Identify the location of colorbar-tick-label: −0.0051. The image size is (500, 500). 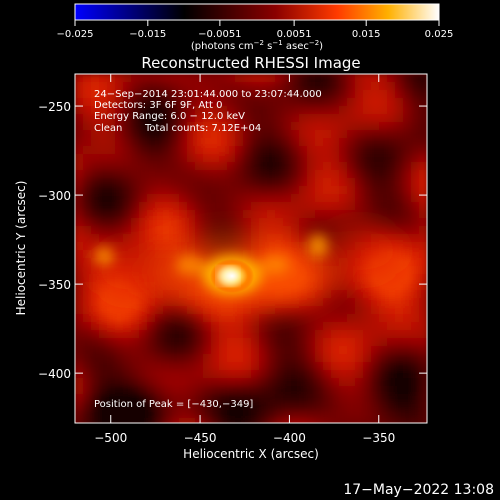
(219, 34).